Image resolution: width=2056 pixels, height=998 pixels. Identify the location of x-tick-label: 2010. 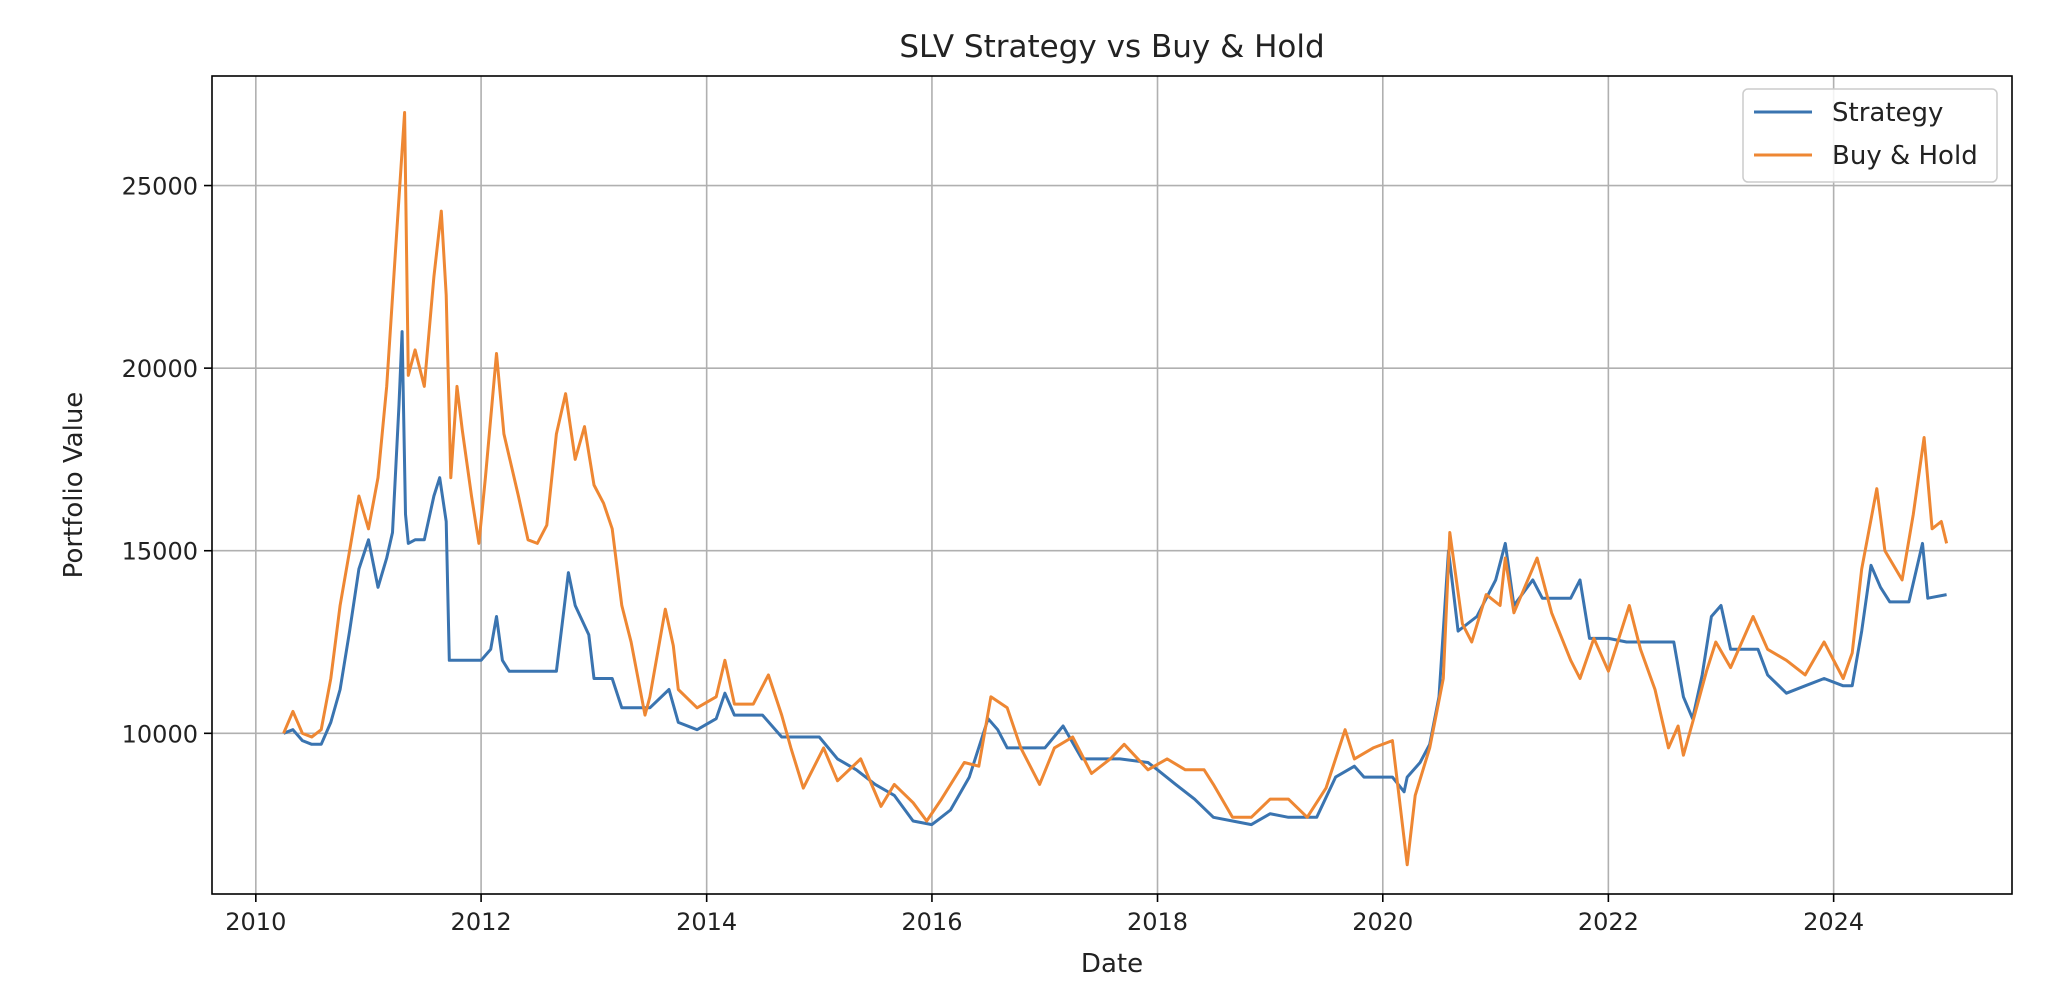
(255, 922).